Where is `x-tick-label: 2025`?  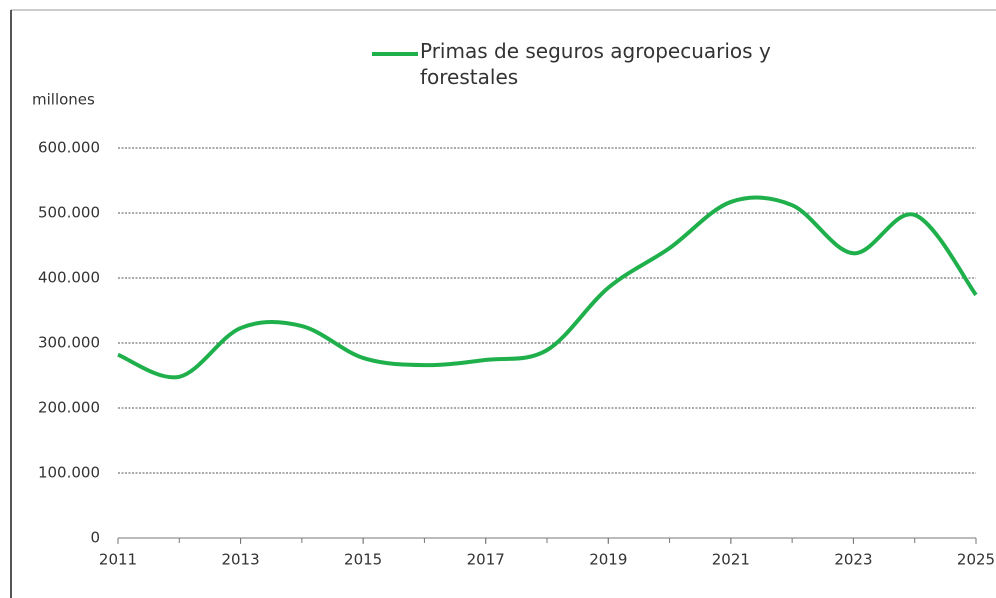
x-tick-label: 2025 is located at coordinates (976, 560).